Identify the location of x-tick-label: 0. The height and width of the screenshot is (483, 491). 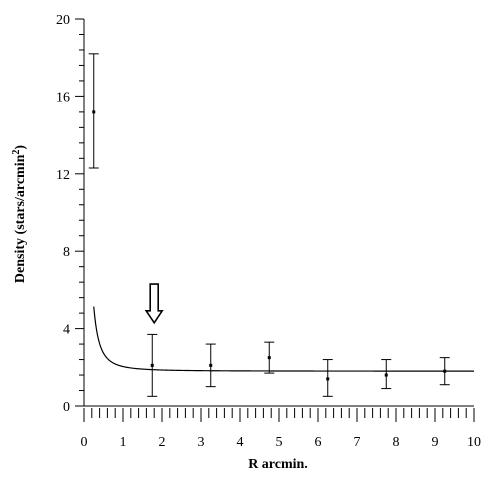
(84, 442).